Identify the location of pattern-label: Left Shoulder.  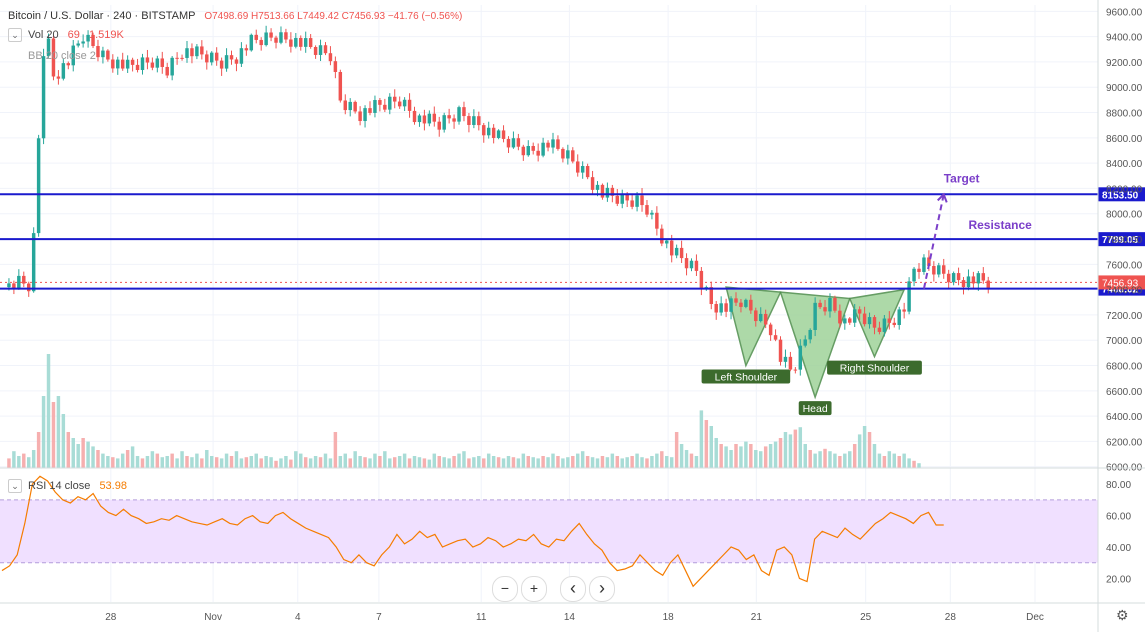
(746, 378).